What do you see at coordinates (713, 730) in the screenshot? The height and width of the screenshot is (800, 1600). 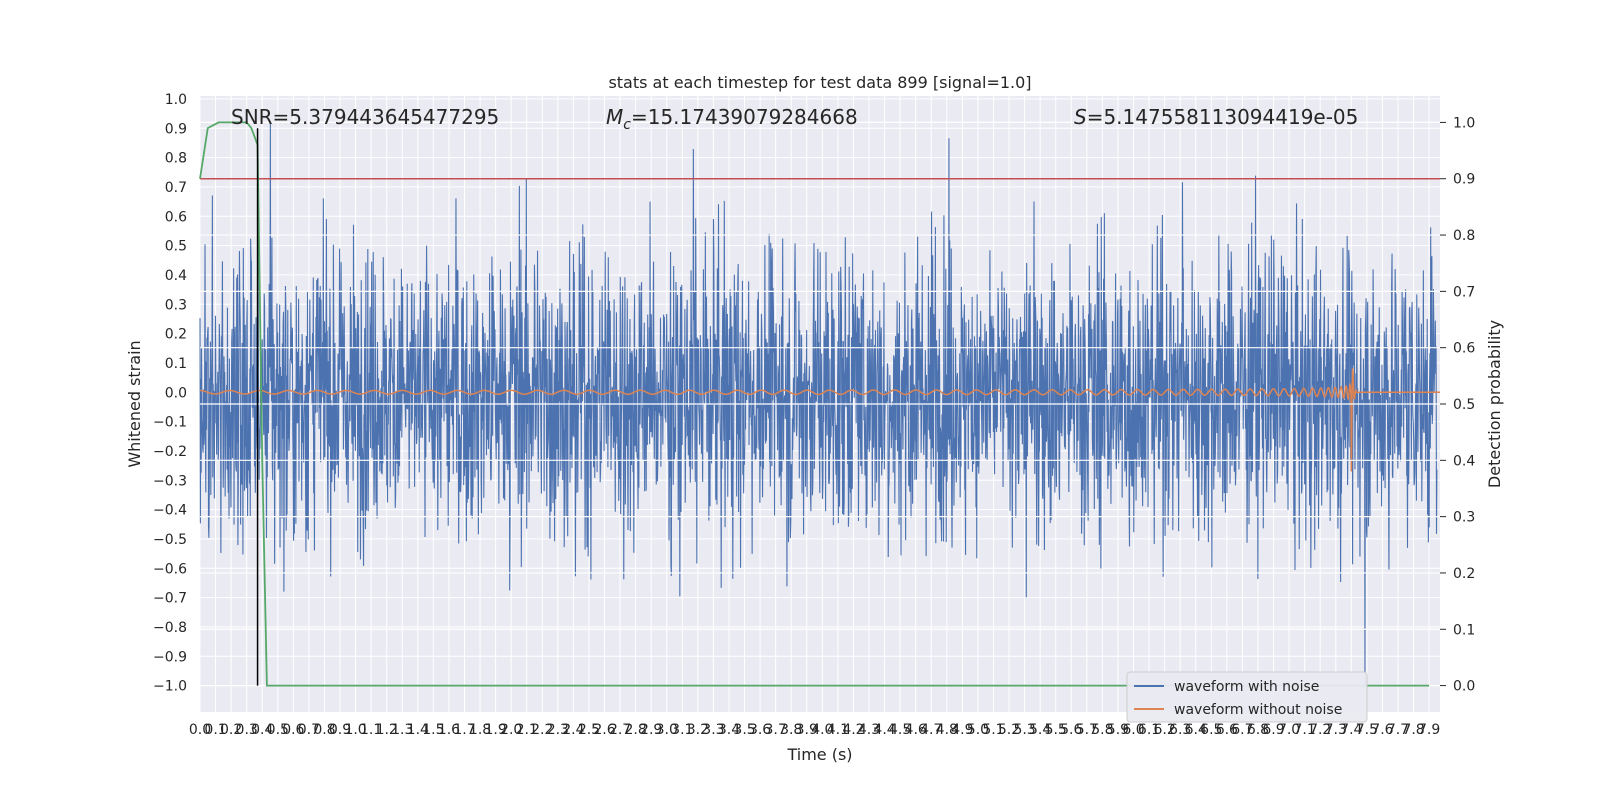 I see `x-tick-label: 3.3` at bounding box center [713, 730].